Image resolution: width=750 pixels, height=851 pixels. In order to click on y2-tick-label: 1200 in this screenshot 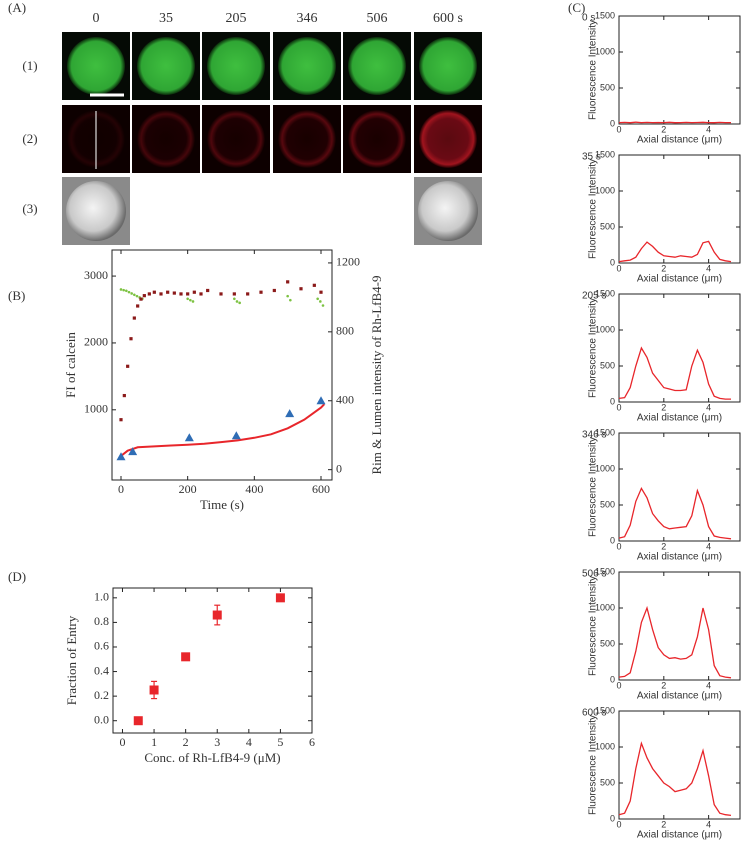, I will do `click(348, 262)`.